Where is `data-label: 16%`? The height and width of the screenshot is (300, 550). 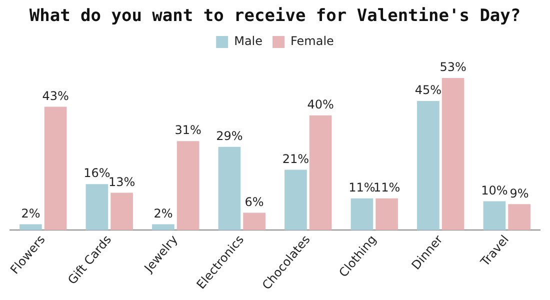
data-label: 16% is located at coordinates (97, 173).